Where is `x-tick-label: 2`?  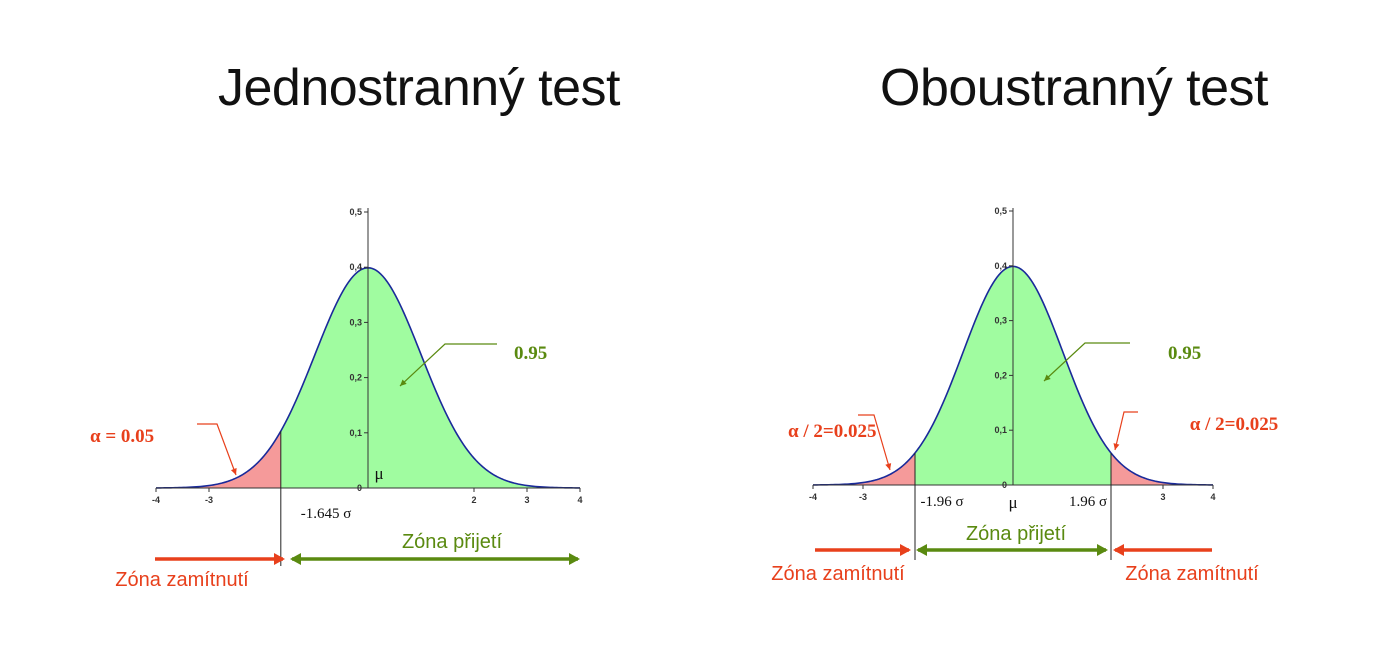
x-tick-label: 2 is located at coordinates (473, 500).